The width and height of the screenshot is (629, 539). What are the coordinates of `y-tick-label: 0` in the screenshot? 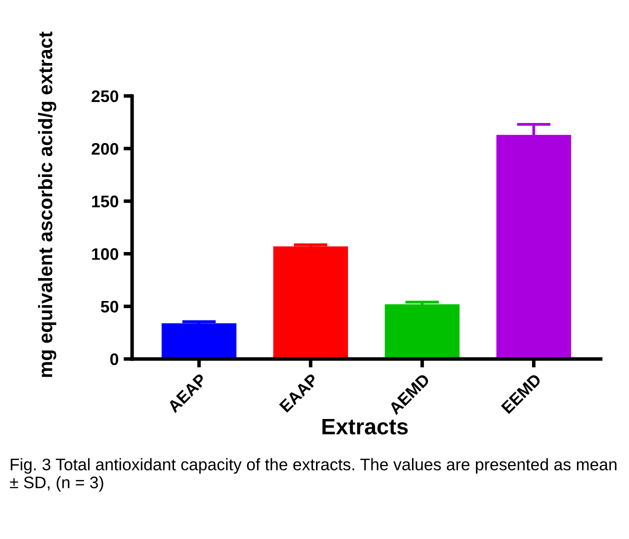 It's located at (114, 359).